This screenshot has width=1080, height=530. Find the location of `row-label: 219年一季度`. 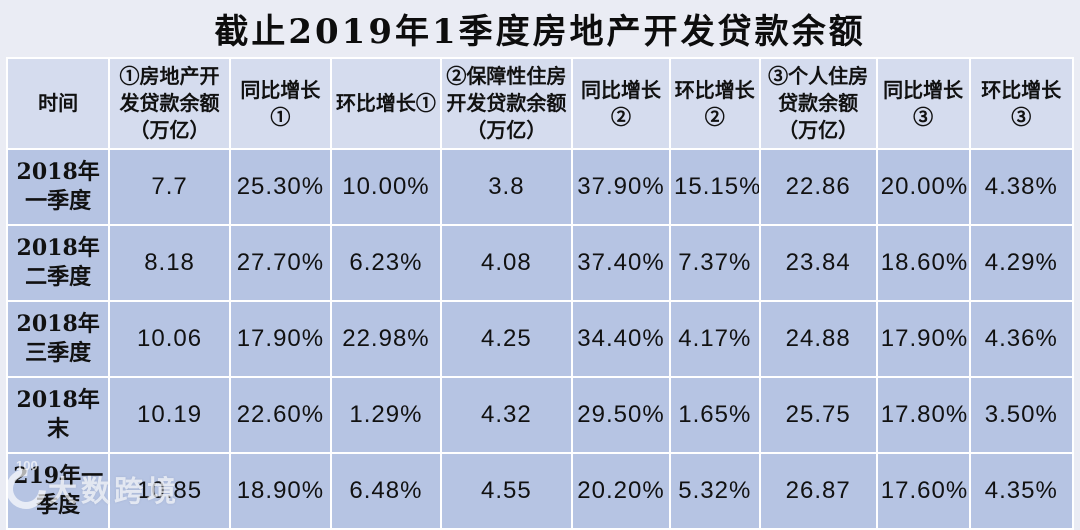

row-label: 219年一季度 is located at coordinates (58, 491).